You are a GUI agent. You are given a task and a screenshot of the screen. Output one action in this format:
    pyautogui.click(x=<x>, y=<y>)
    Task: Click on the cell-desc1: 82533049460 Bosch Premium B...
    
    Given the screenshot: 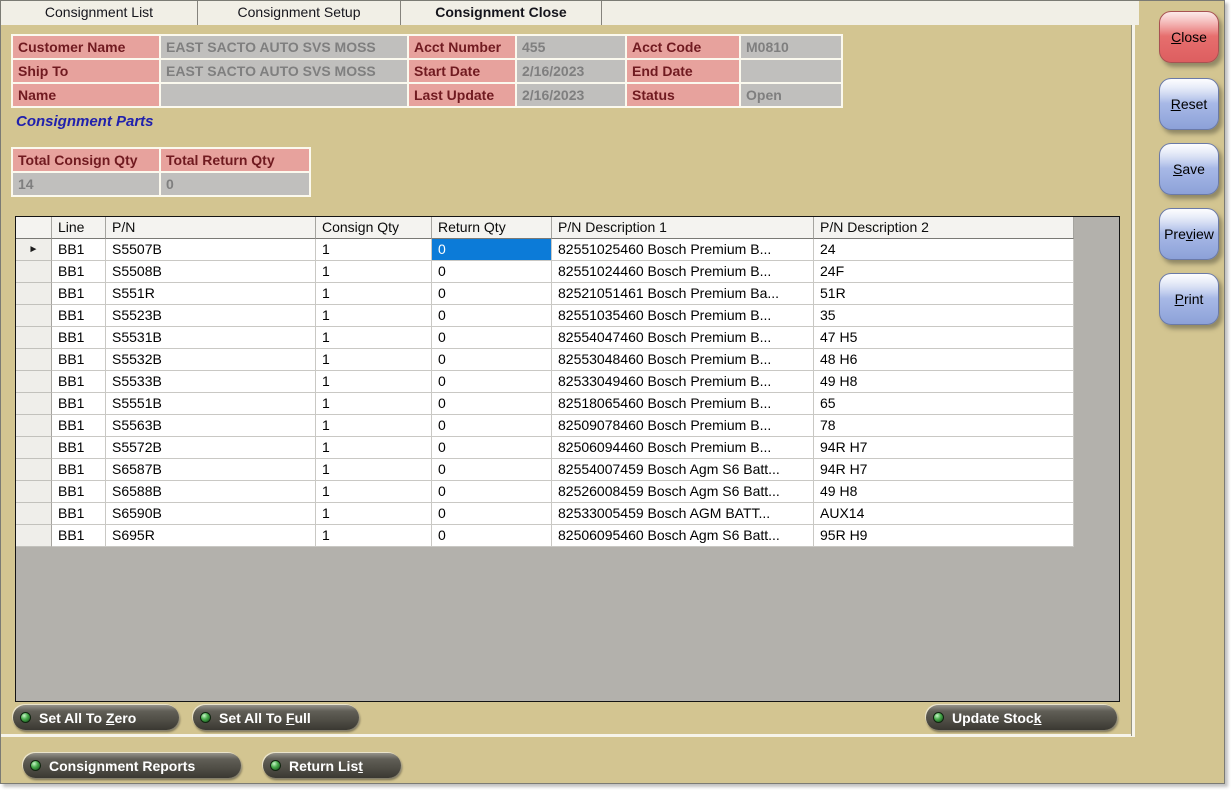 What is the action you would take?
    pyautogui.click(x=683, y=382)
    